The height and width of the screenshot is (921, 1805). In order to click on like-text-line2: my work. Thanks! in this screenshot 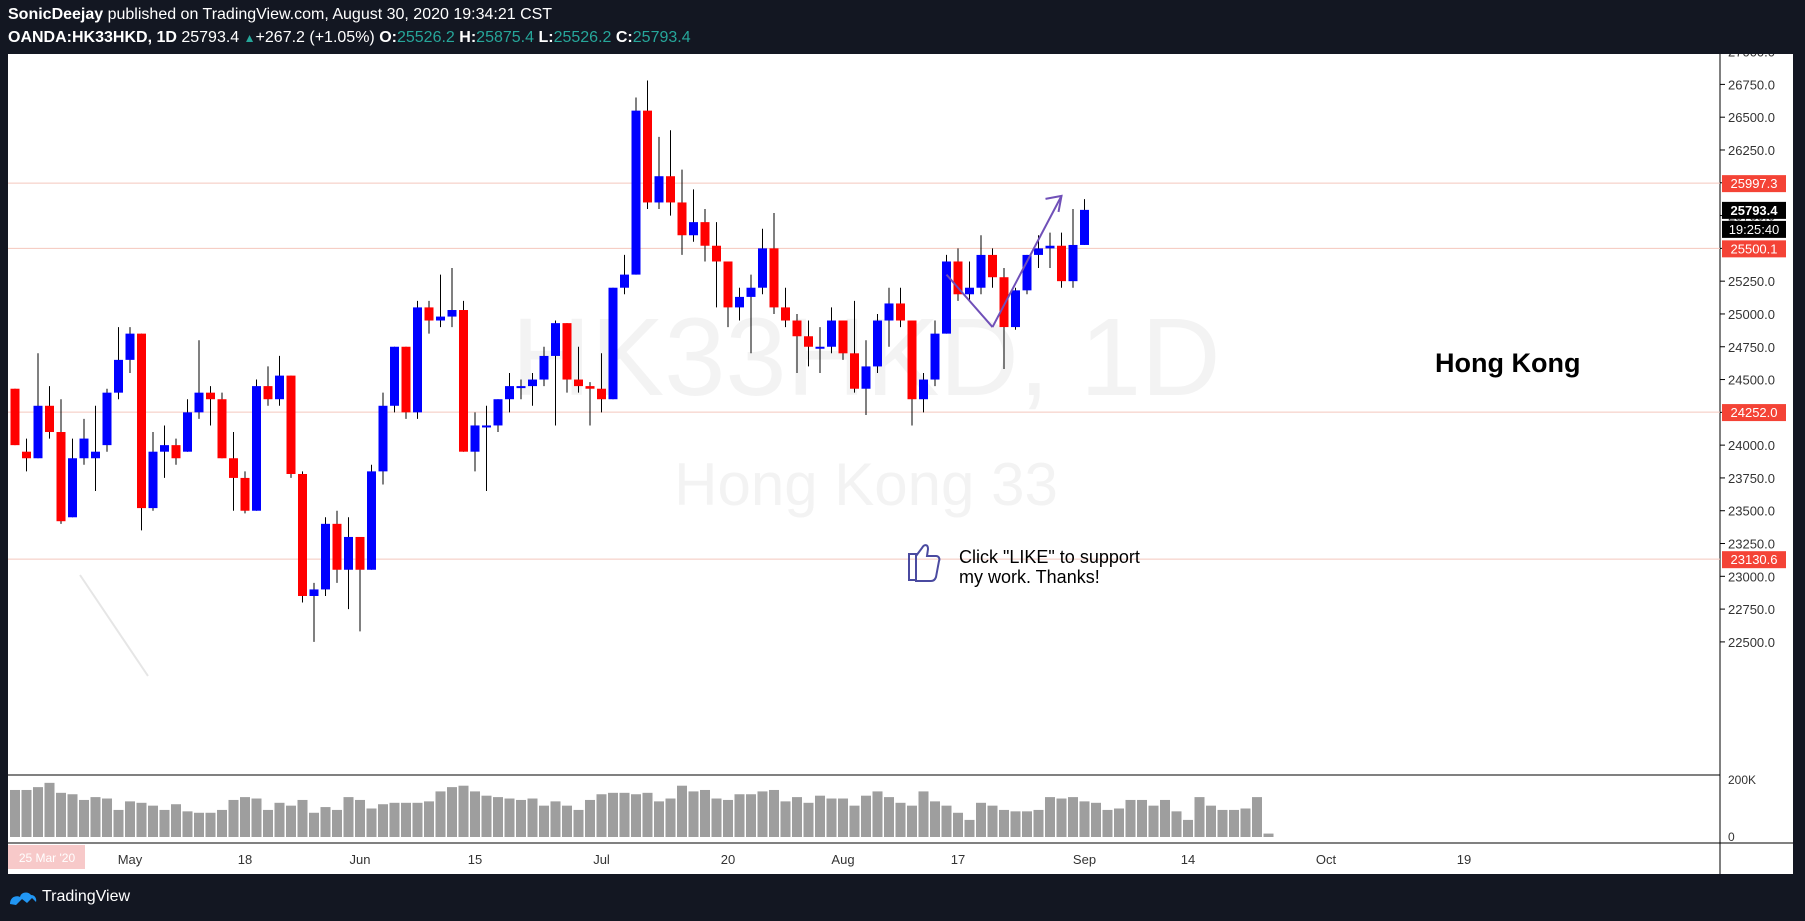, I will do `click(1029, 577)`.